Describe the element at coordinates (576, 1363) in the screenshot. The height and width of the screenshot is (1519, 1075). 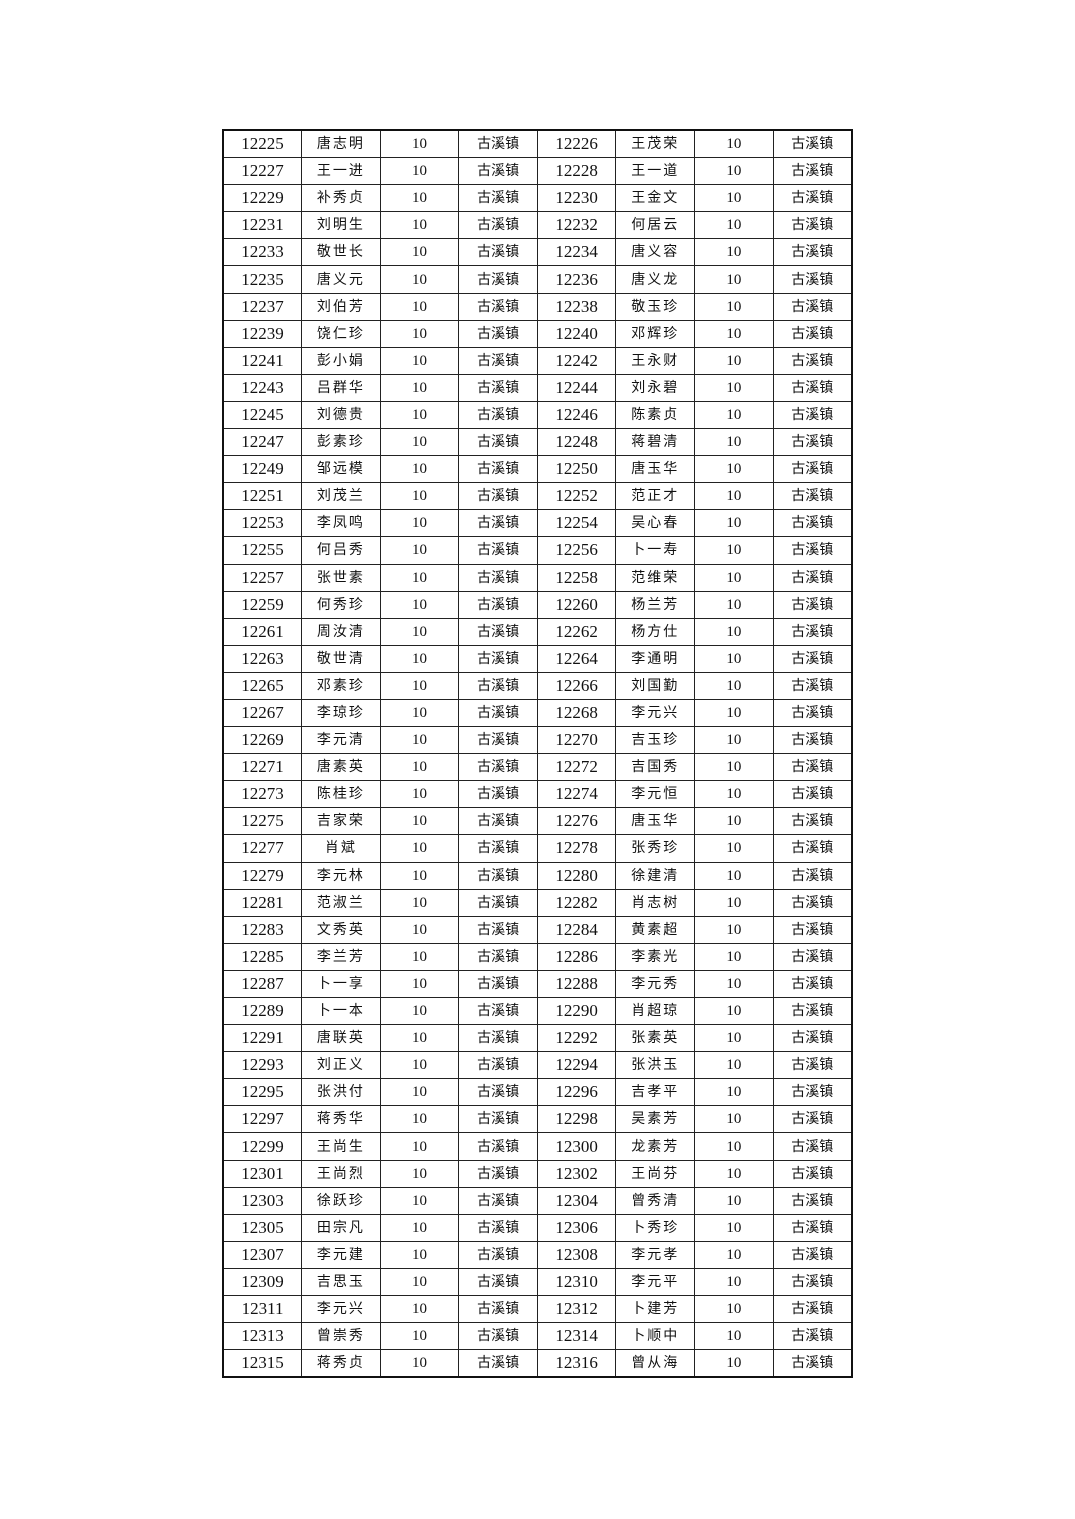
I see `record-id-cell: 12316` at that location.